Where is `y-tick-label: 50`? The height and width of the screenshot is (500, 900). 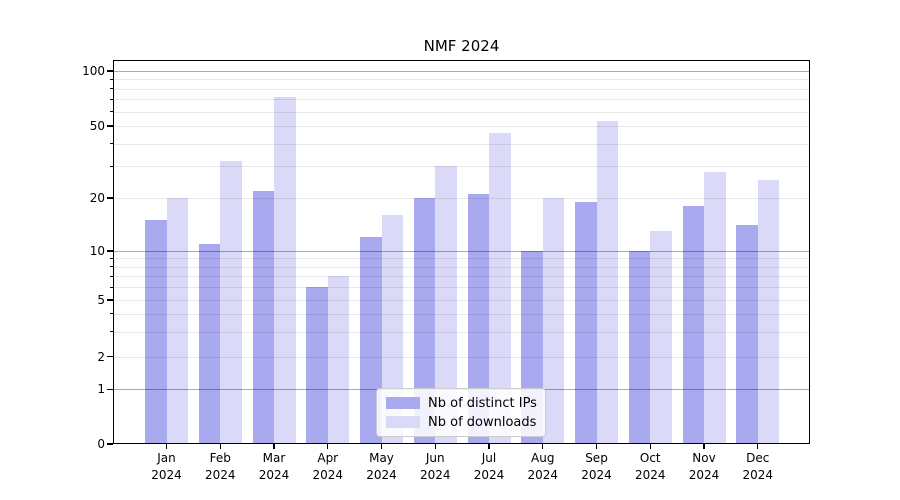 y-tick-label: 50 is located at coordinates (97, 126).